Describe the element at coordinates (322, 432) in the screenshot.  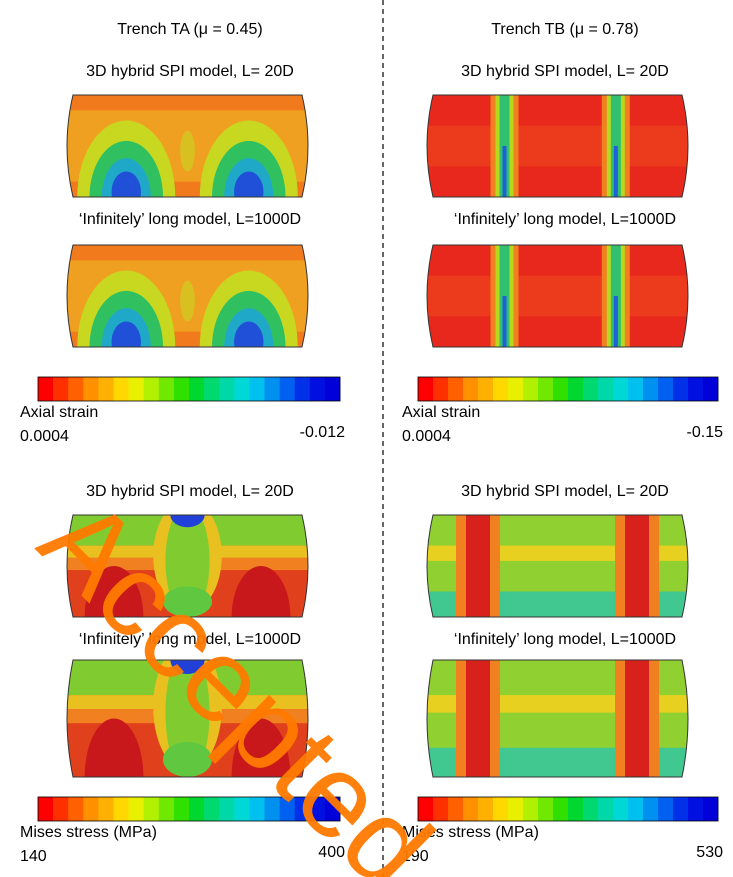
I see `label: -0.012` at that location.